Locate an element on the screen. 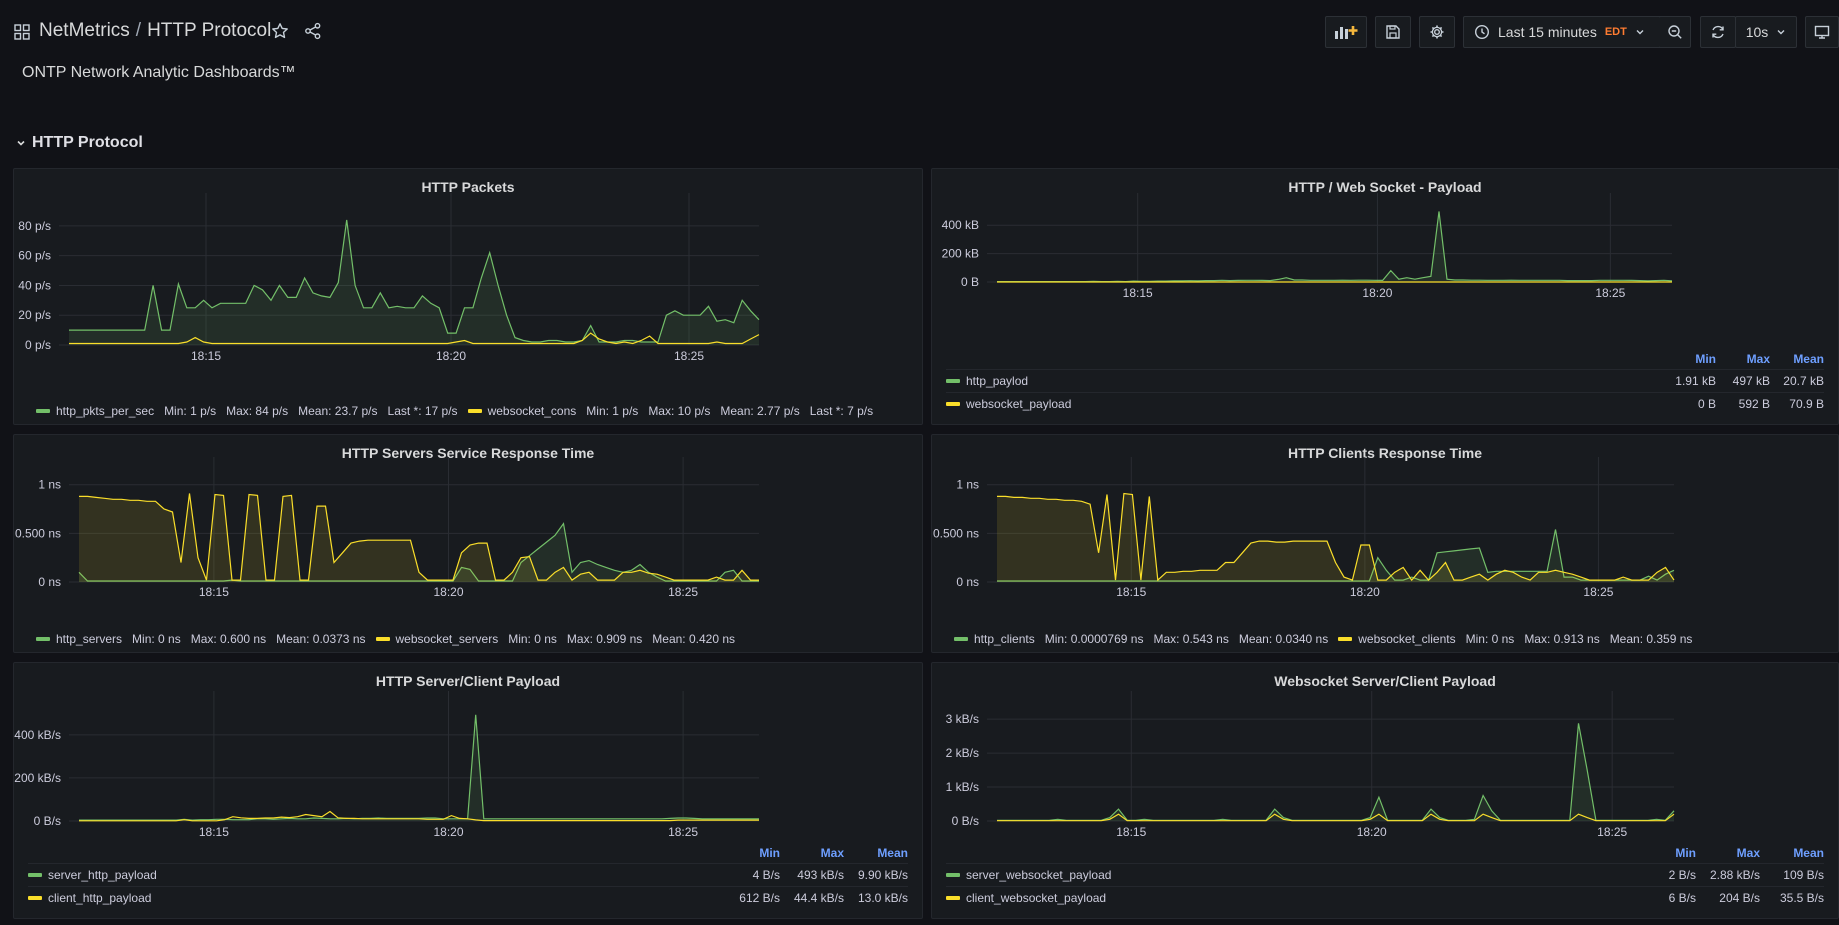 The height and width of the screenshot is (925, 1839). add-panel-button is located at coordinates (1346, 32).